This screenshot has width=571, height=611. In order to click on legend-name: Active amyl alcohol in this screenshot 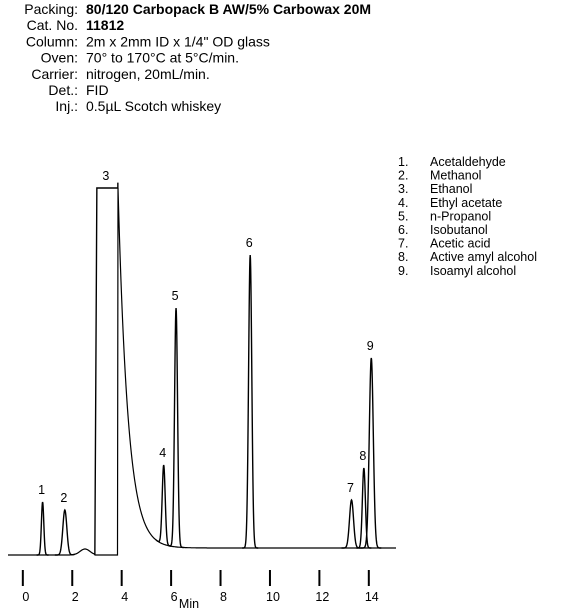, I will do `click(483, 257)`.